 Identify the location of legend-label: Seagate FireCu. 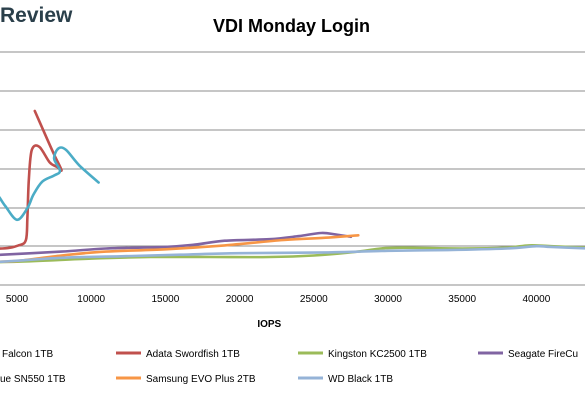
(543, 354).